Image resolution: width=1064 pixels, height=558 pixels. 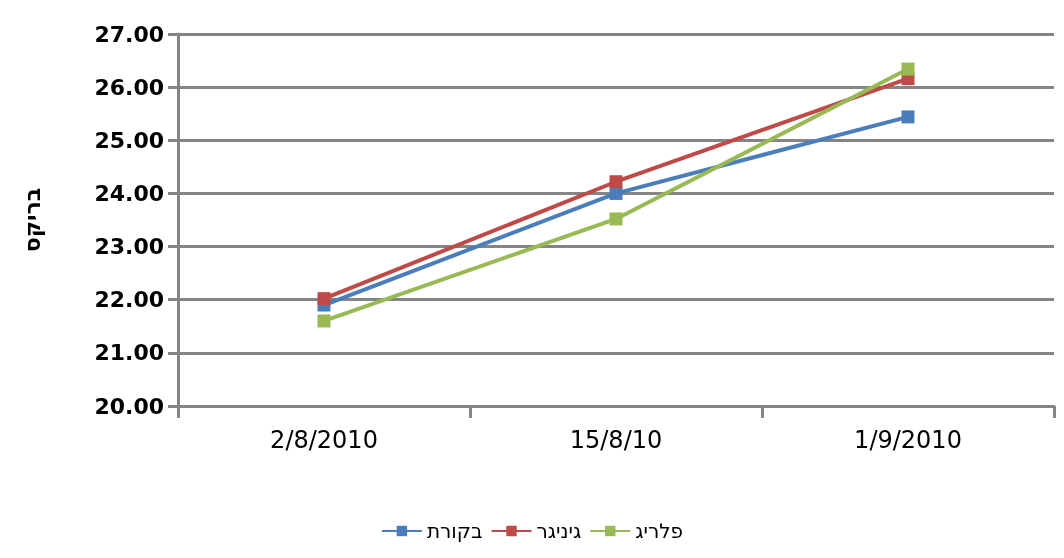 What do you see at coordinates (129, 247) in the screenshot?
I see `y-tick-label: 23.00` at bounding box center [129, 247].